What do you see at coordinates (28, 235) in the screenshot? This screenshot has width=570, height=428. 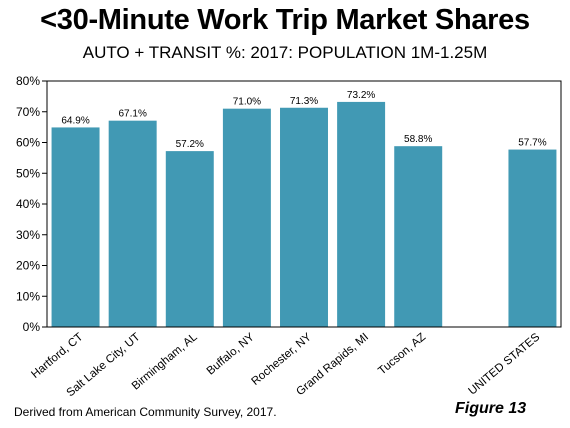 I see `y-tick-label: 30%` at bounding box center [28, 235].